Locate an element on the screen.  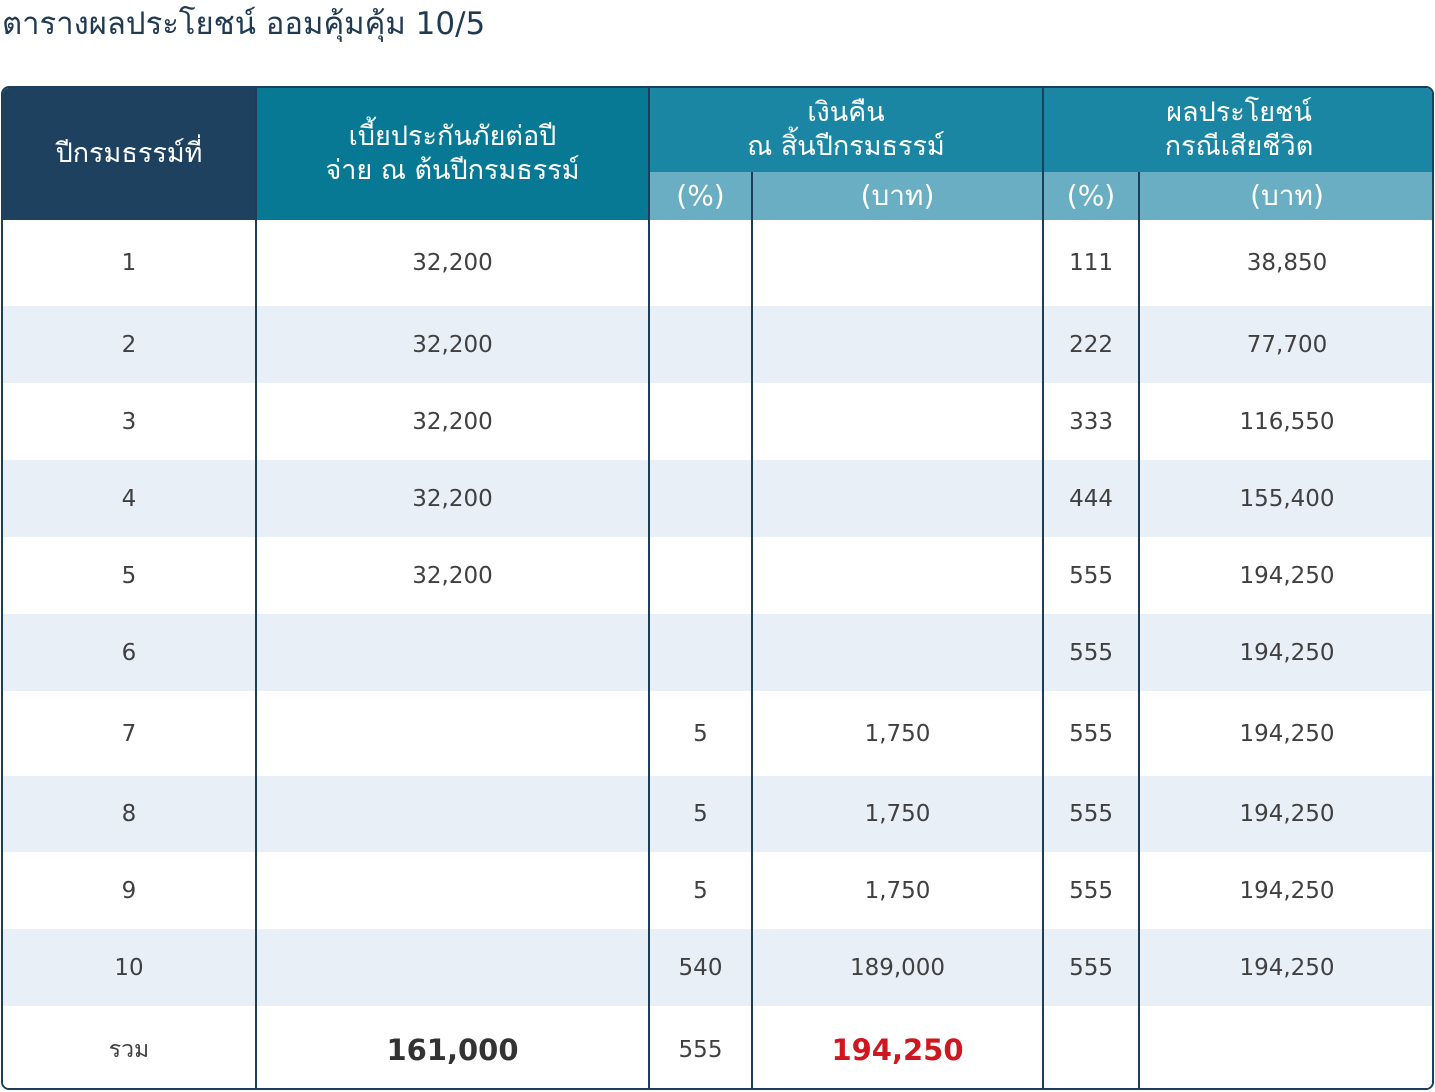
cell-death-baht: 116,550 is located at coordinates (1285, 421).